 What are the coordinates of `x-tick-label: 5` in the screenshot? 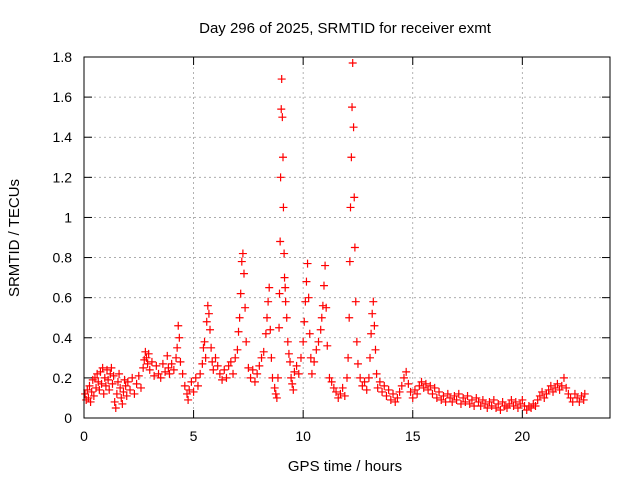 It's located at (194, 436).